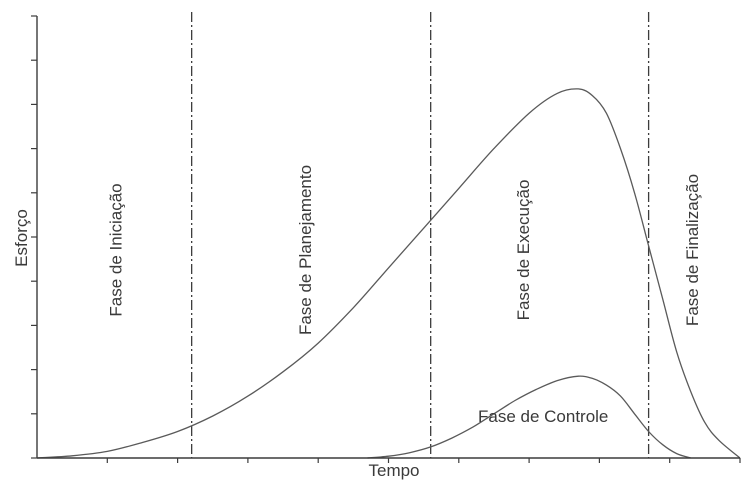 The width and height of the screenshot is (743, 482). I want to click on y-axis-ticks, so click(34, 237).